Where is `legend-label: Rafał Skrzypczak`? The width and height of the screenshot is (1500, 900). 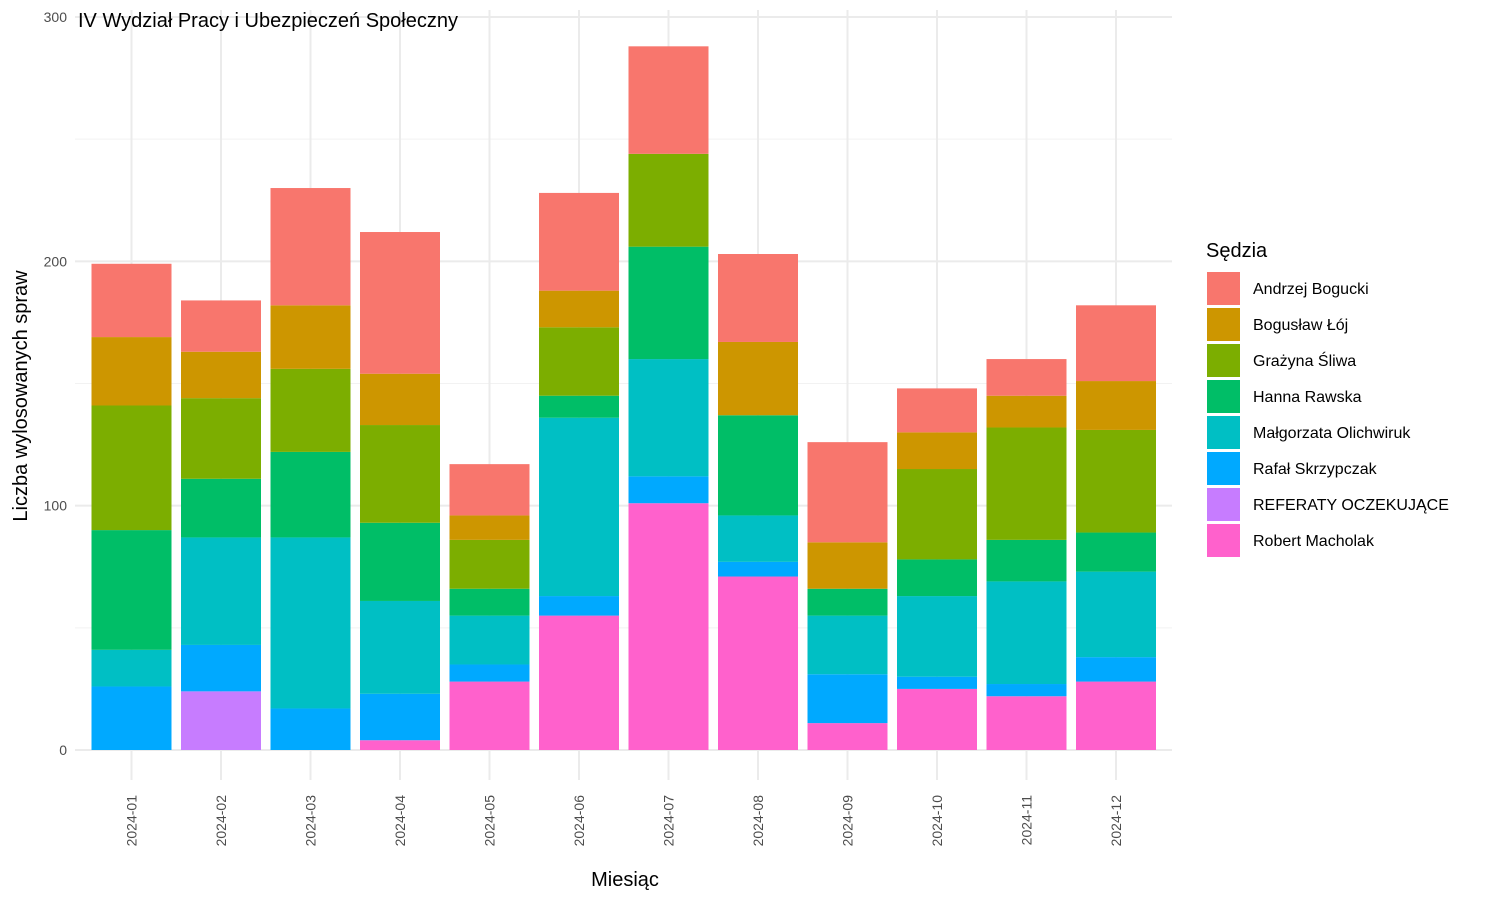 legend-label: Rafał Skrzypczak is located at coordinates (1315, 469).